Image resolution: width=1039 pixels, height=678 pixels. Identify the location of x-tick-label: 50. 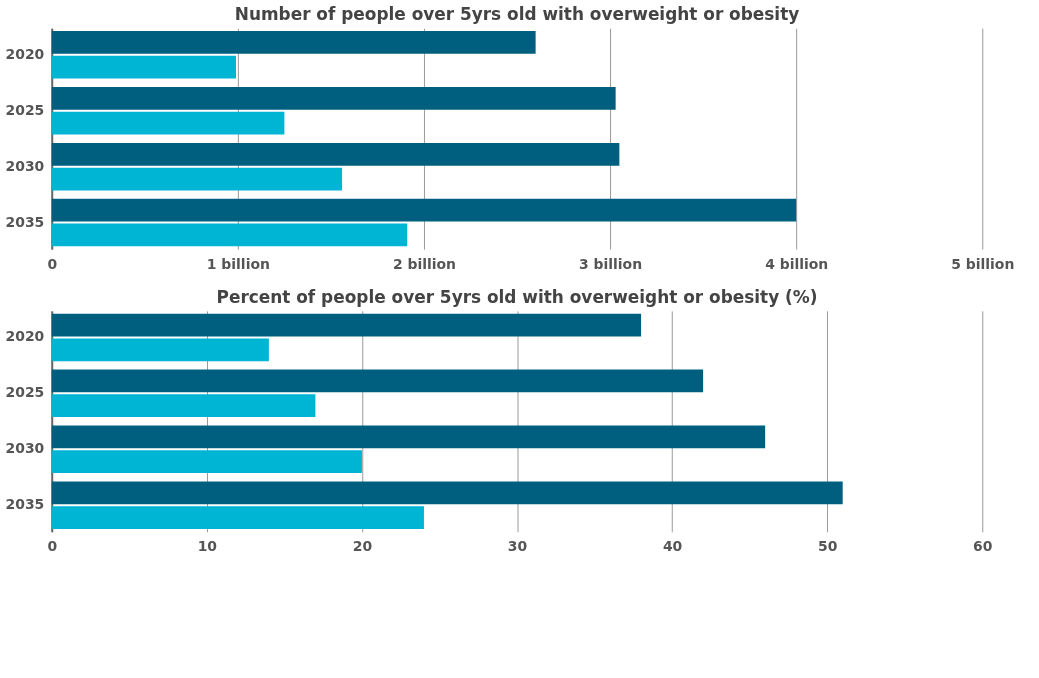
(828, 546).